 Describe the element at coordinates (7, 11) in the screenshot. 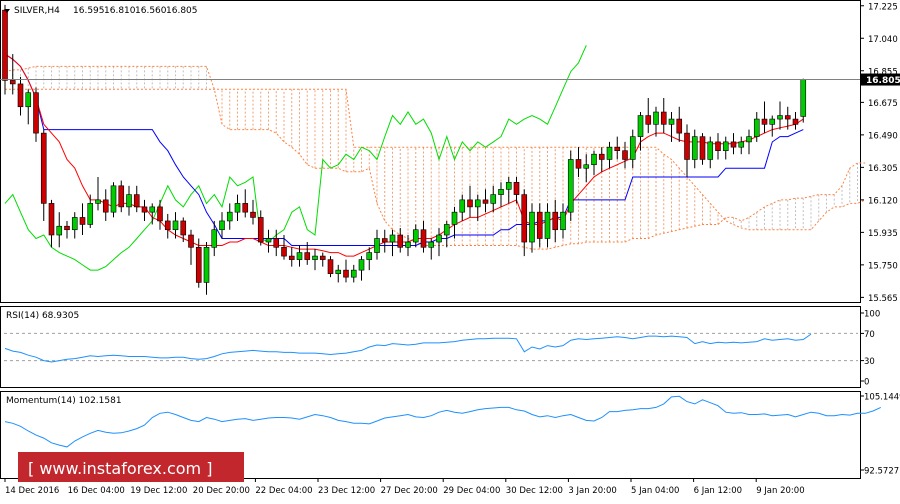

I see `chart-menu-triangle-icon` at that location.